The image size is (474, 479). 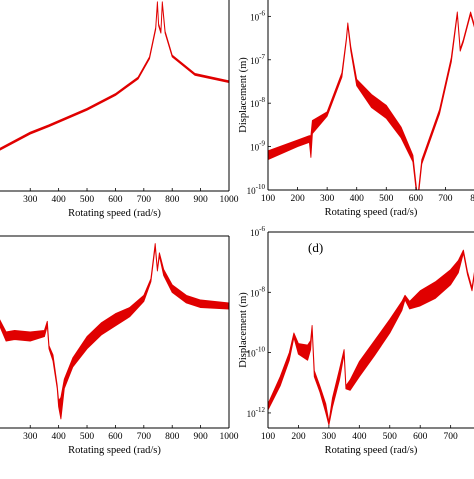 What do you see at coordinates (472, 199) in the screenshot?
I see `x-tick-label: 80` at bounding box center [472, 199].